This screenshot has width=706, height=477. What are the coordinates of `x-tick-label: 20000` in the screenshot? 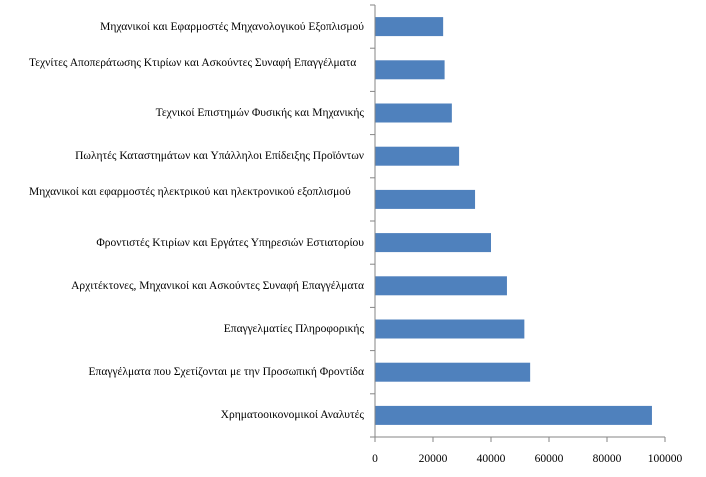 It's located at (433, 459).